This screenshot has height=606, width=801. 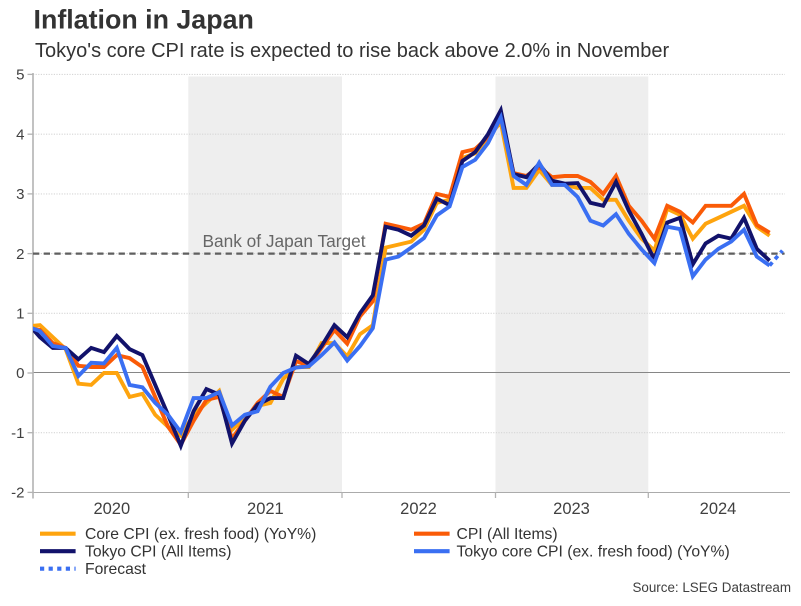 What do you see at coordinates (17, 493) in the screenshot?
I see `svg-text: -2` at bounding box center [17, 493].